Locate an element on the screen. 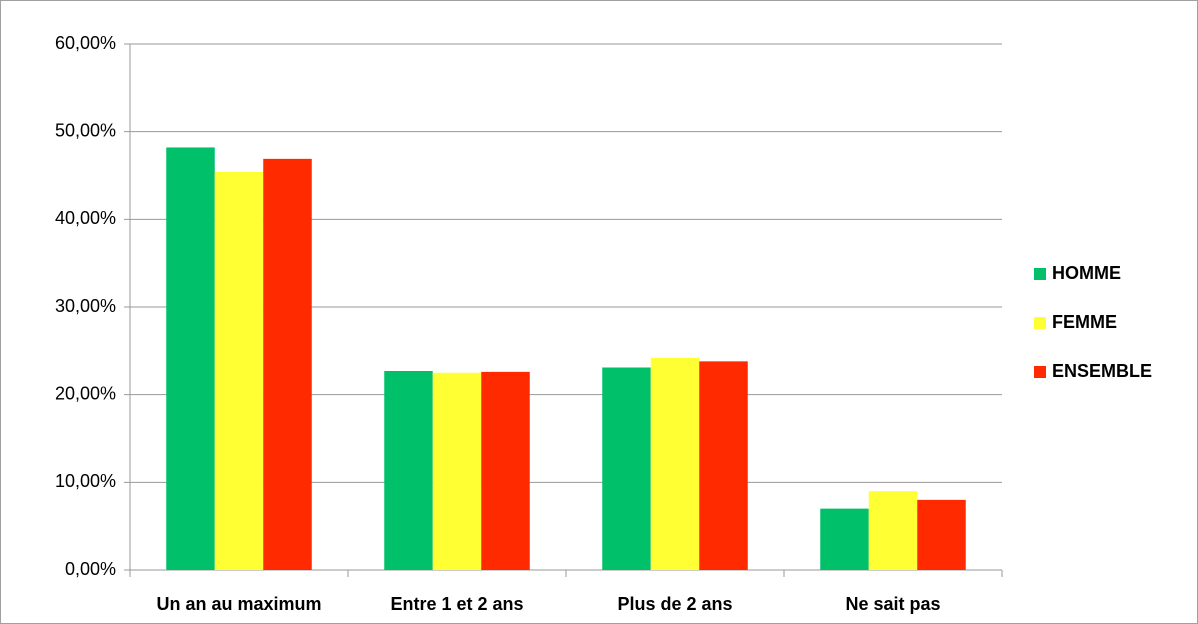 The width and height of the screenshot is (1198, 624). x-tick-label: Entre 1 et 2 ans is located at coordinates (456, 604).